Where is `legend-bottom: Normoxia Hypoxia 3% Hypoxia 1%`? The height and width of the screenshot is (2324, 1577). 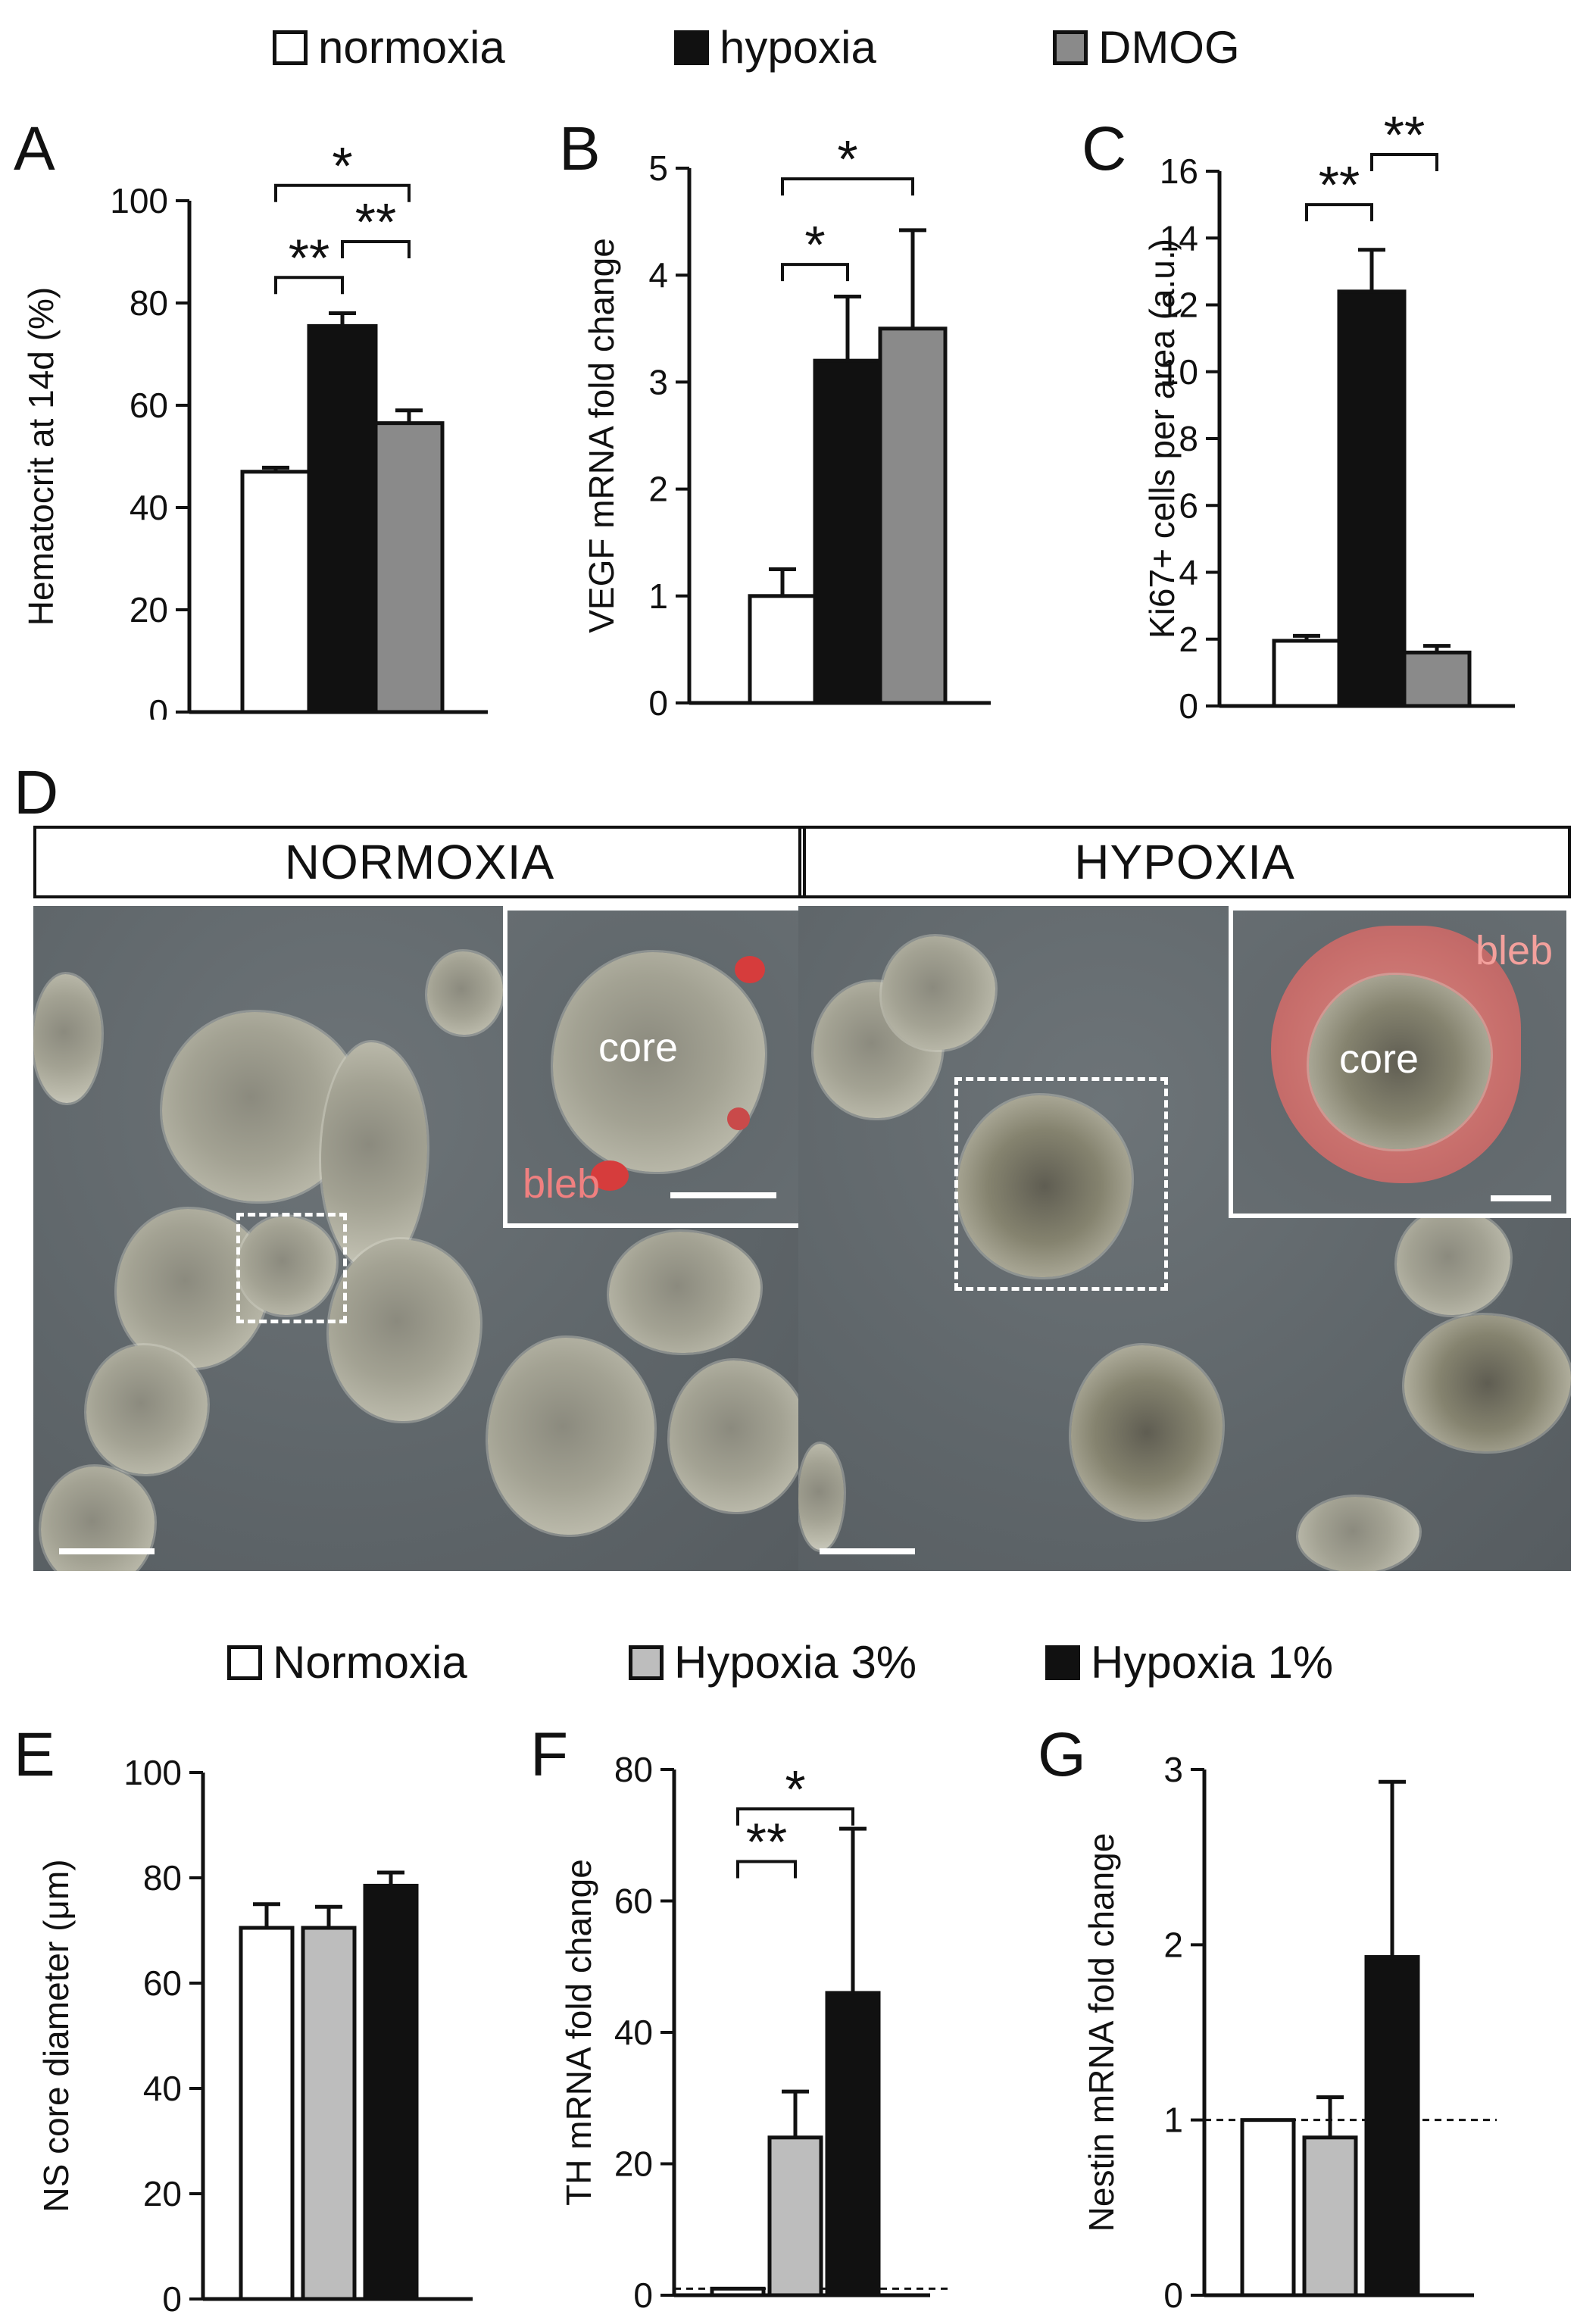
legend-bottom: Normoxia Hypoxia 3% Hypoxia 1% is located at coordinates (788, 1659).